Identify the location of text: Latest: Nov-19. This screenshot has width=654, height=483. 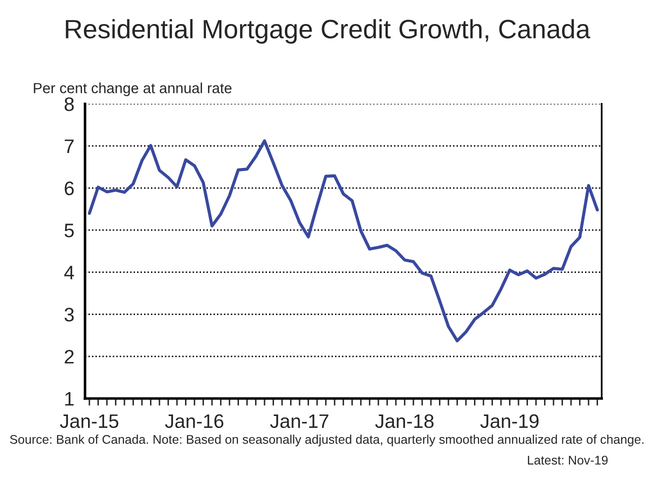
(568, 460).